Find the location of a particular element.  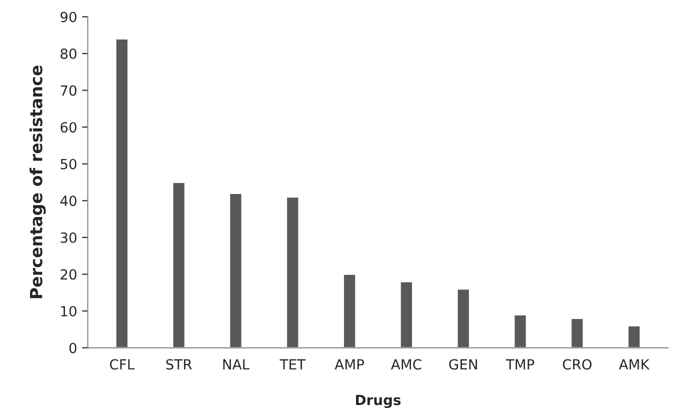

y-tick-label: 10 is located at coordinates (68, 311).